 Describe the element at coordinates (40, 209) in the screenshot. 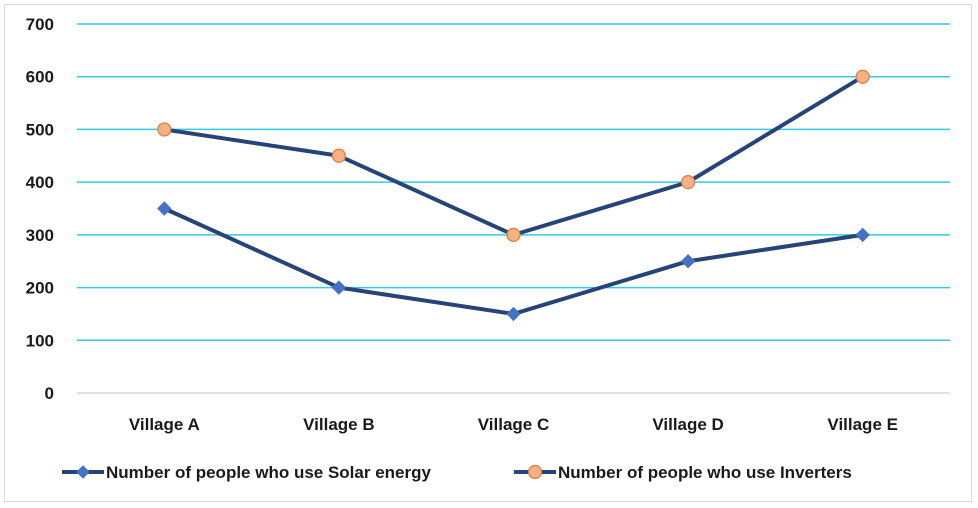

I see `y-axis-tick-labels: 0 100 200 300 400 500 600 700` at that location.